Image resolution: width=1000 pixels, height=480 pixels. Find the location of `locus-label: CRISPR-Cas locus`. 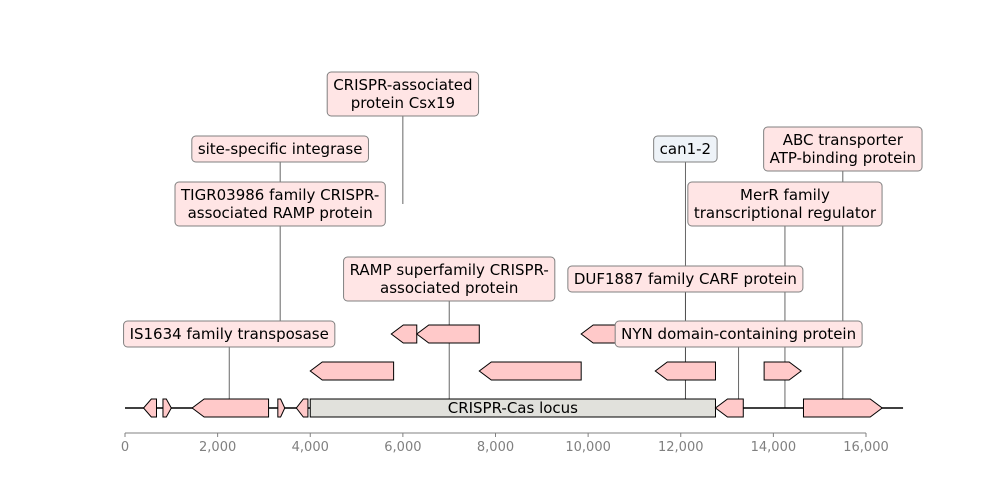

locus-label: CRISPR-Cas locus is located at coordinates (513, 408).